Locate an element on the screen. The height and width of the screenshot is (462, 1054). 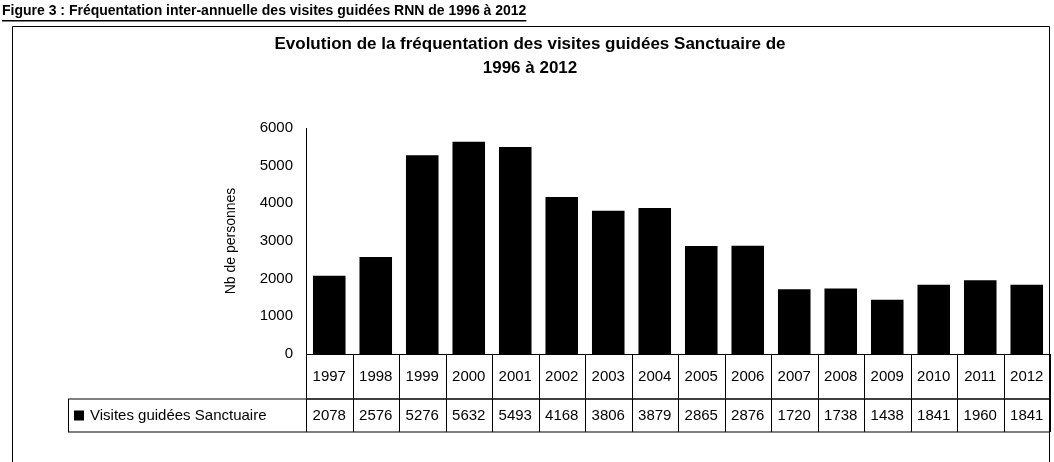
data-label: 5632 is located at coordinates (469, 414).